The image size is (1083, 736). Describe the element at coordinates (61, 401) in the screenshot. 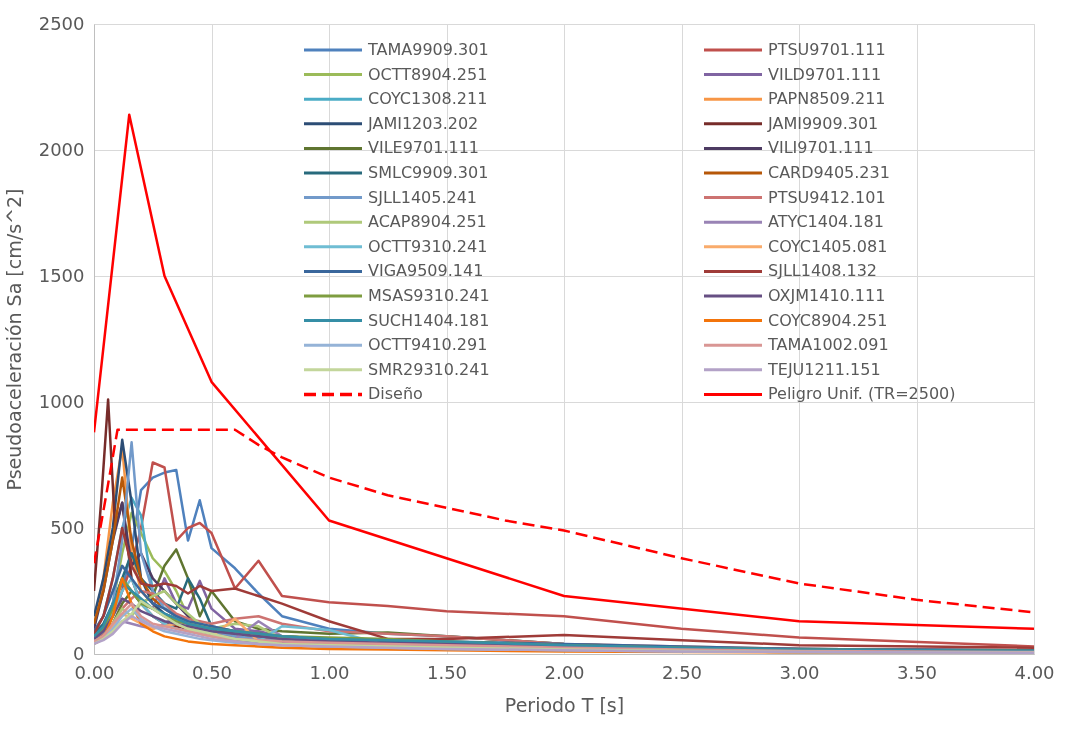

I see `y-tick-label: 1000` at that location.